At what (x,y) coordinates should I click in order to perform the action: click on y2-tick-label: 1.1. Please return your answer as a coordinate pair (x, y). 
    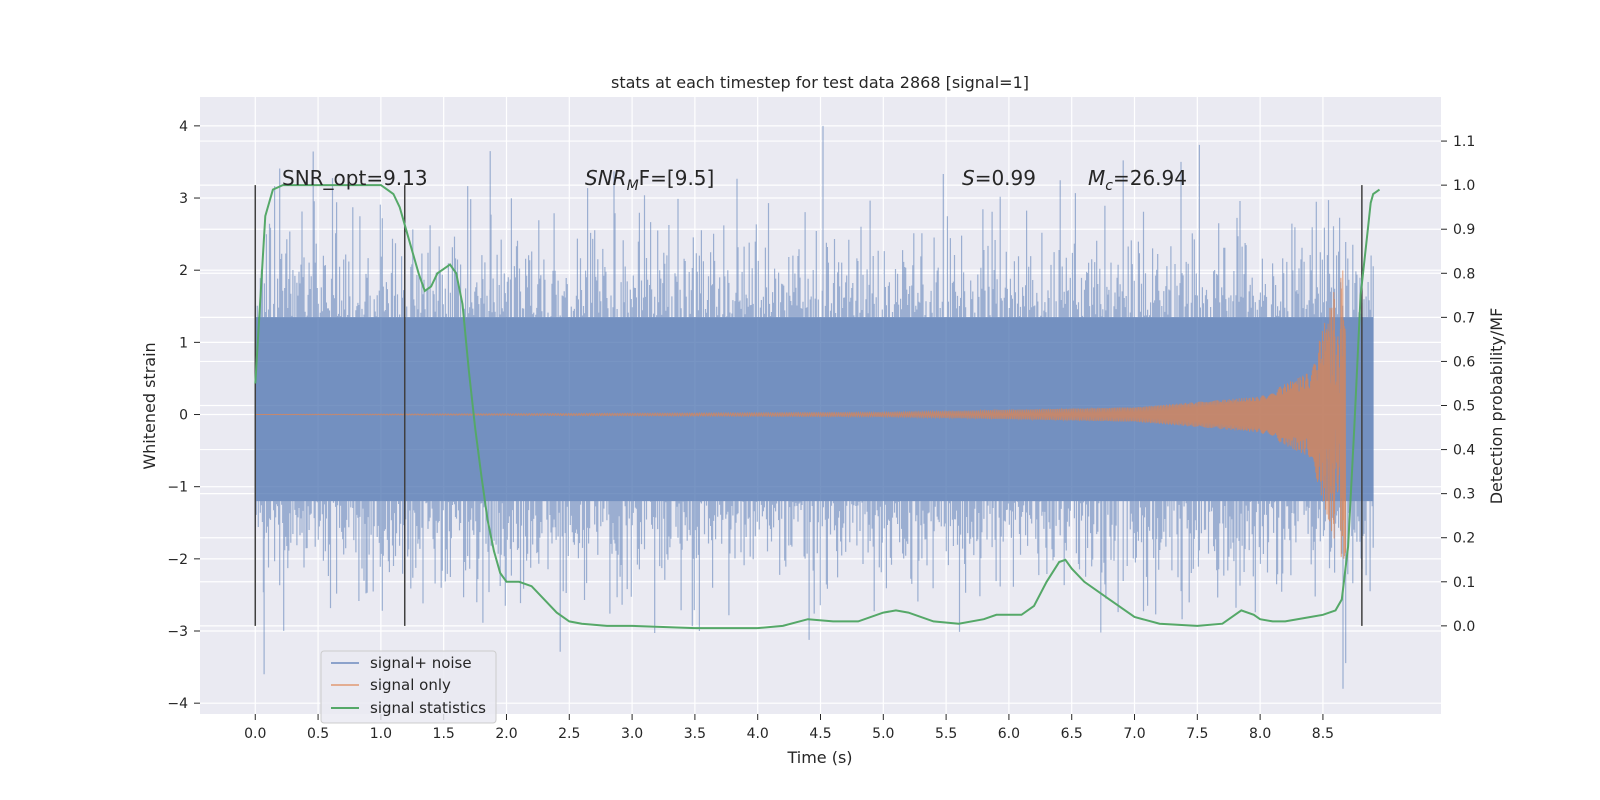
    Looking at the image, I should click on (1464, 142).